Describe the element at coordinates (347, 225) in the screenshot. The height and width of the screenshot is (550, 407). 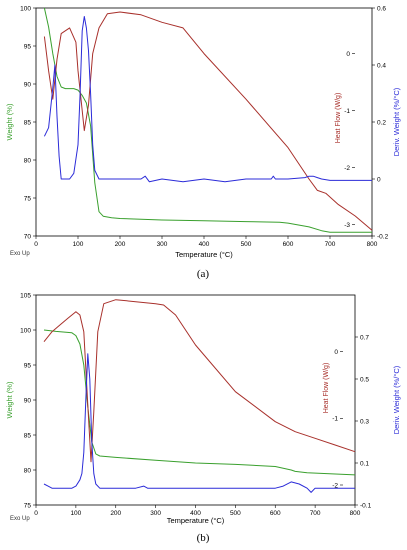
I see `heat-tick-label: -3` at that location.